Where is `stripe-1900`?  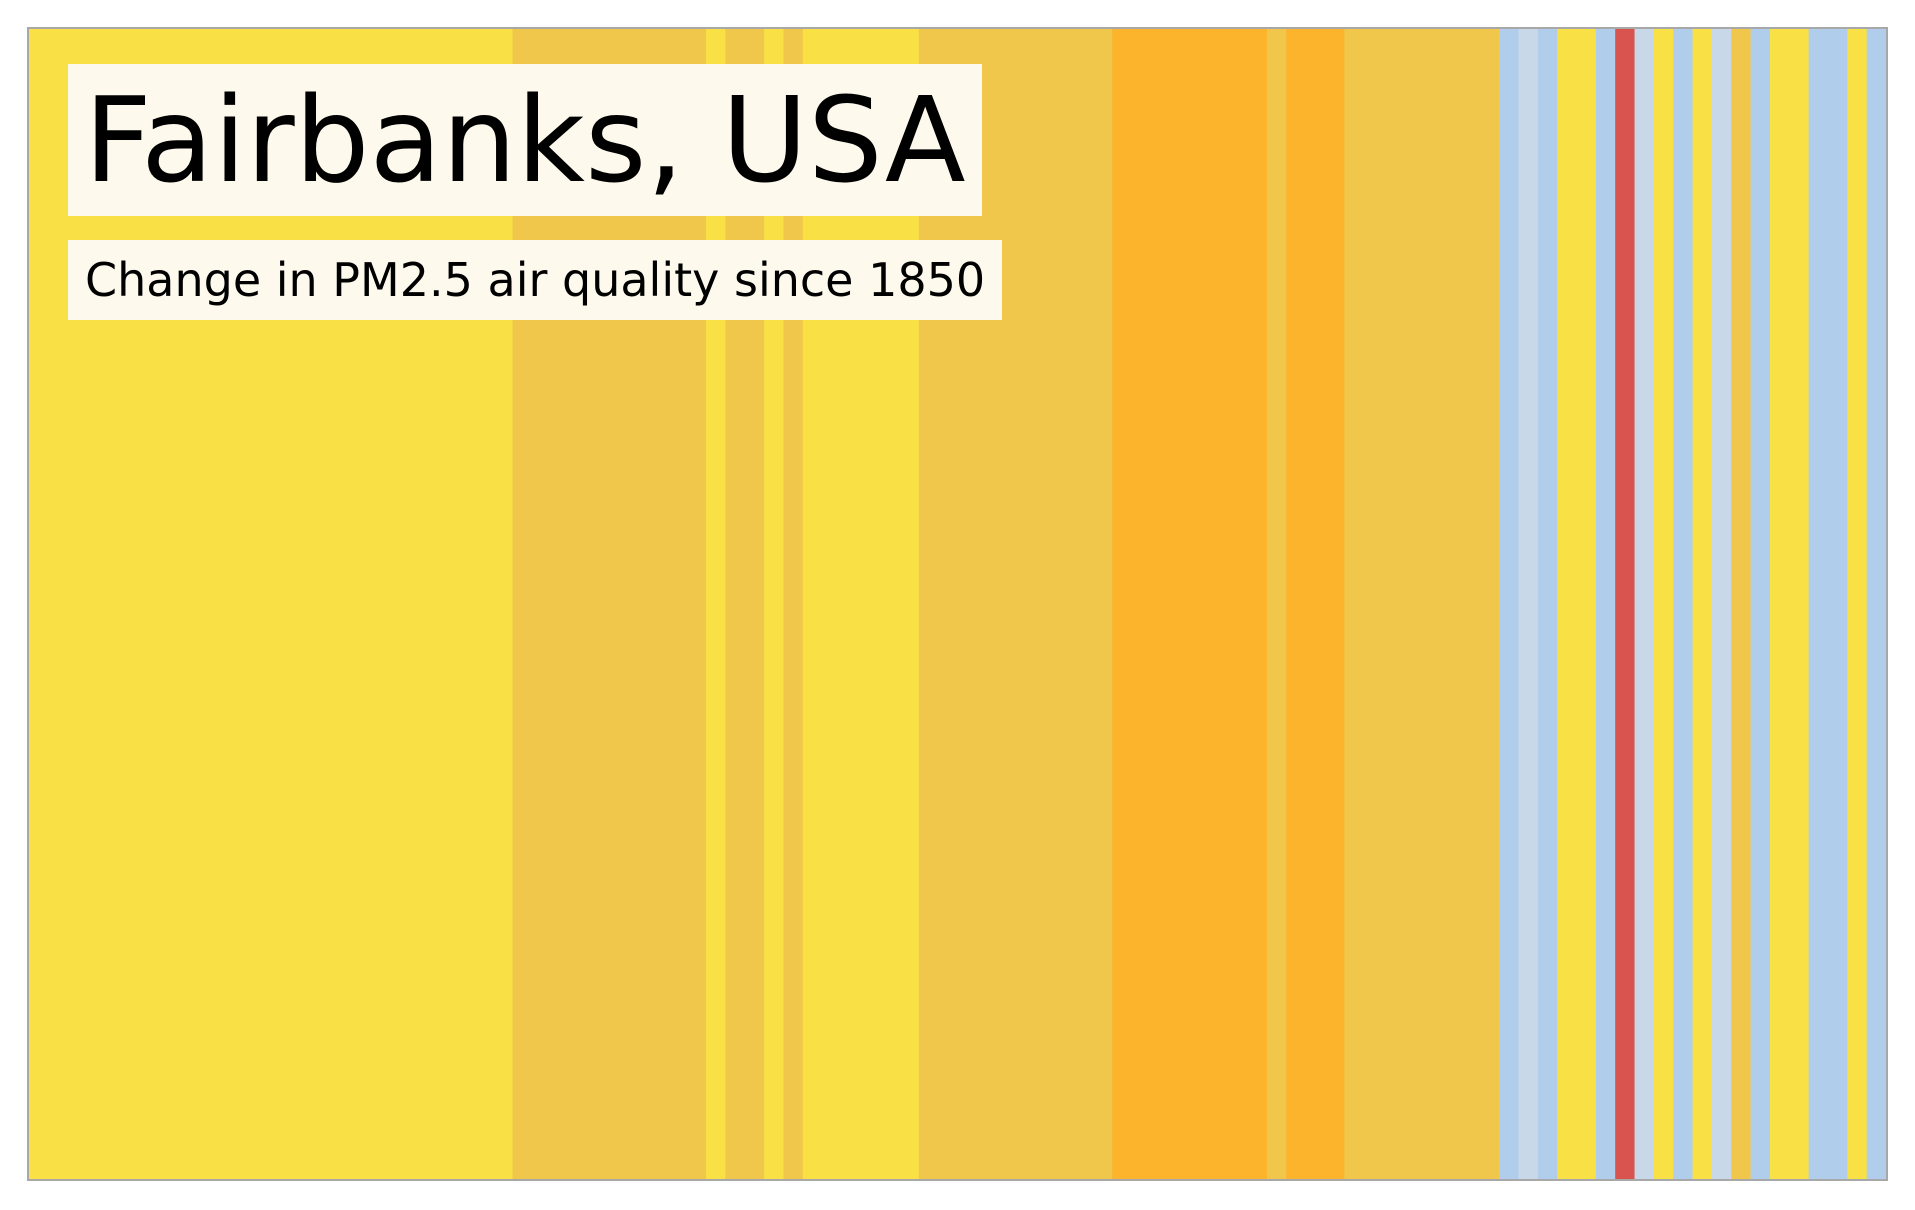
stripe-1900 is located at coordinates (1006, 604).